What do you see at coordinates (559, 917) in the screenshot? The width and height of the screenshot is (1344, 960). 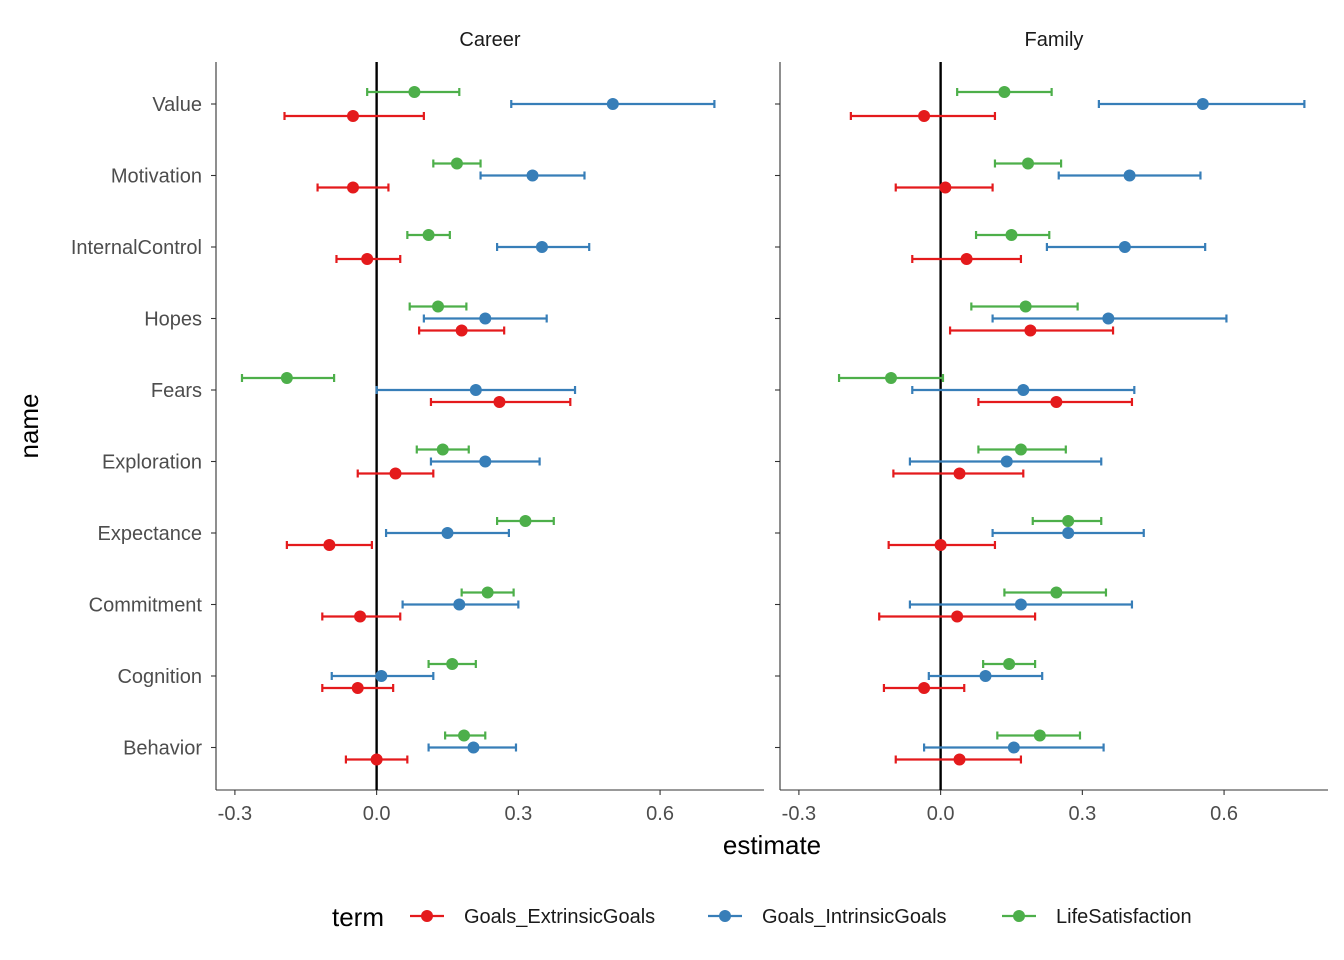 I see `legend-label: Goals_ExtrinsicGoals` at bounding box center [559, 917].